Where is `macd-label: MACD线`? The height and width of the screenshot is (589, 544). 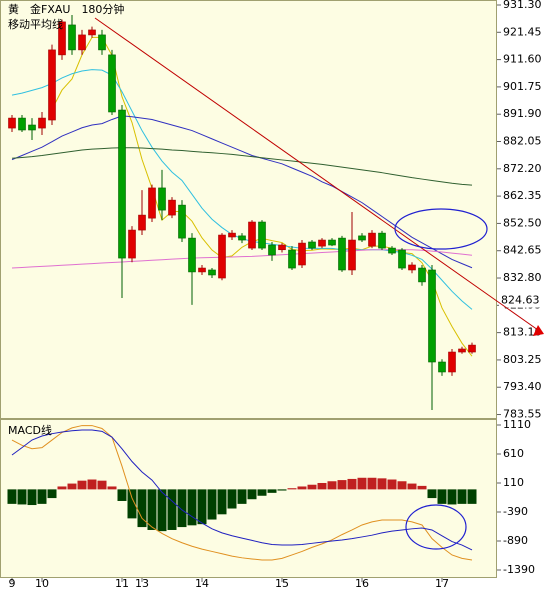 macd-label: MACD线 is located at coordinates (30, 430).